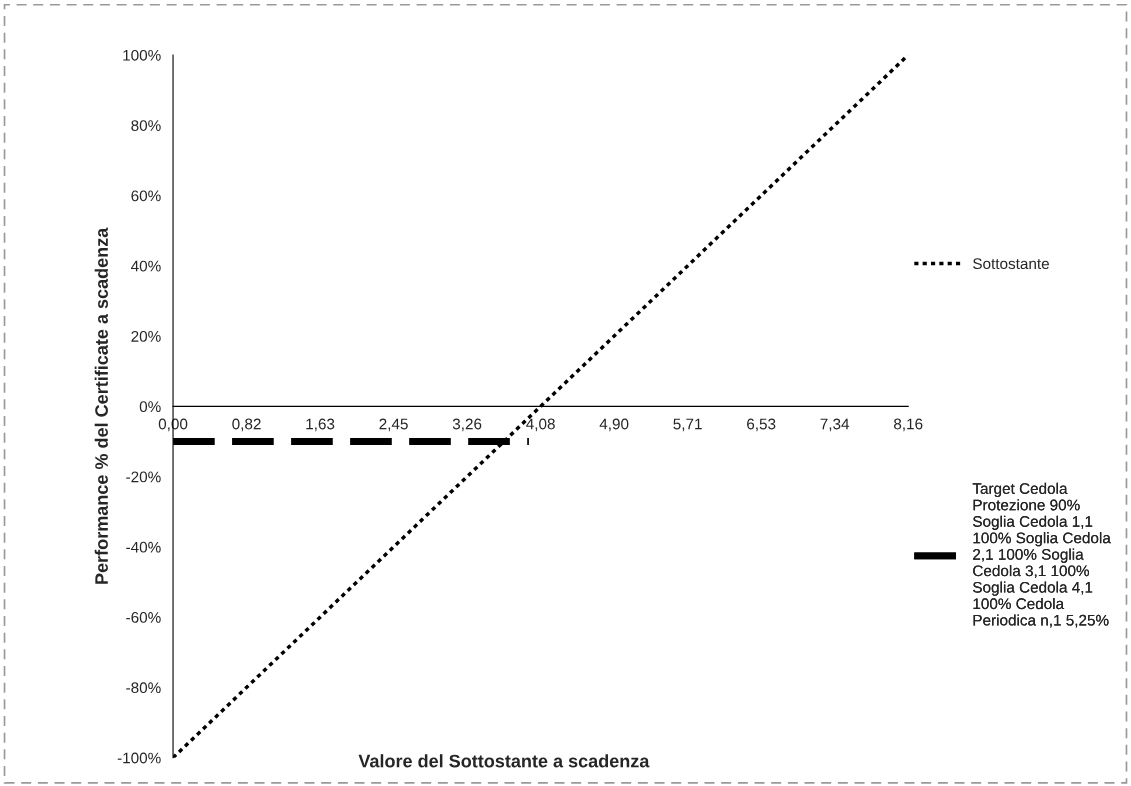 The width and height of the screenshot is (1131, 786). I want to click on y-axis-title: Performance % del Certificate a scadenza, so click(101, 405).